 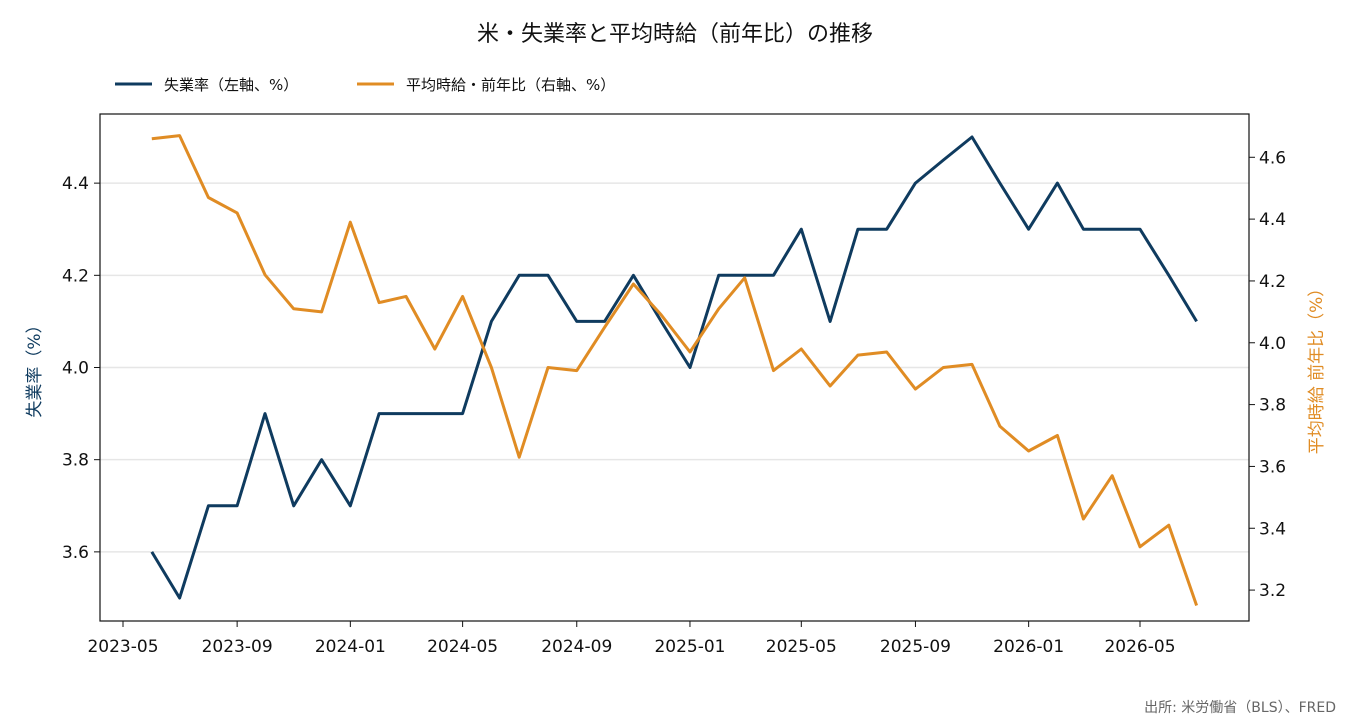 I want to click on y-axis-right-label: 平均時給 前年比（%）, so click(x=1317, y=367).